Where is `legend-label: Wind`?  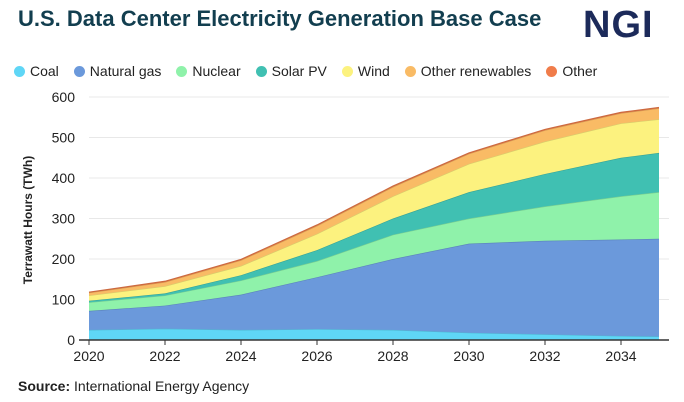 legend-label: Wind is located at coordinates (373, 71).